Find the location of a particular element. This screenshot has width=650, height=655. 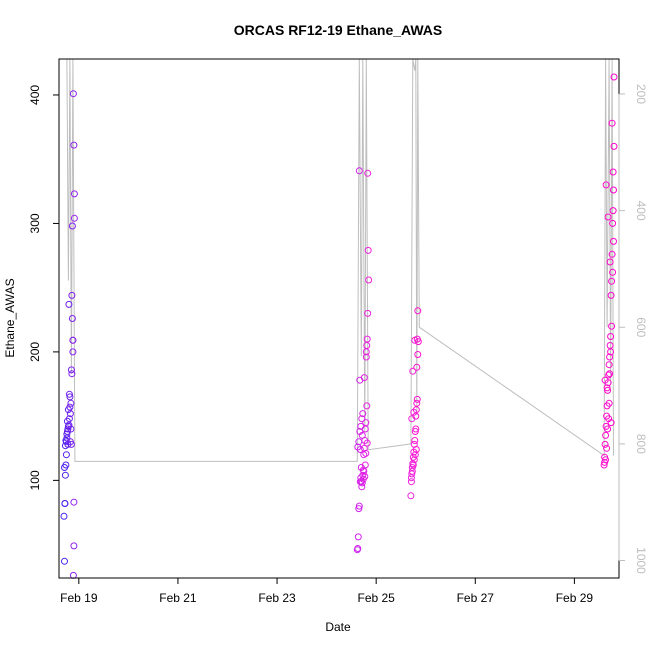

chart-title: ORCAS RF12-19 Ethane_AWAS is located at coordinates (338, 30).